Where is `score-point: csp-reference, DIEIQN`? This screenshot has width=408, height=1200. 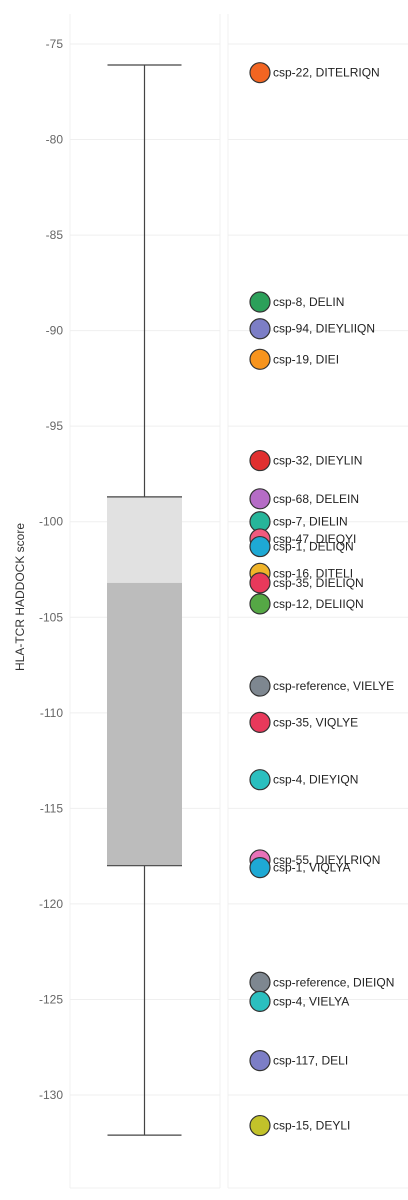 score-point: csp-reference, DIEIQN is located at coordinates (321, 982).